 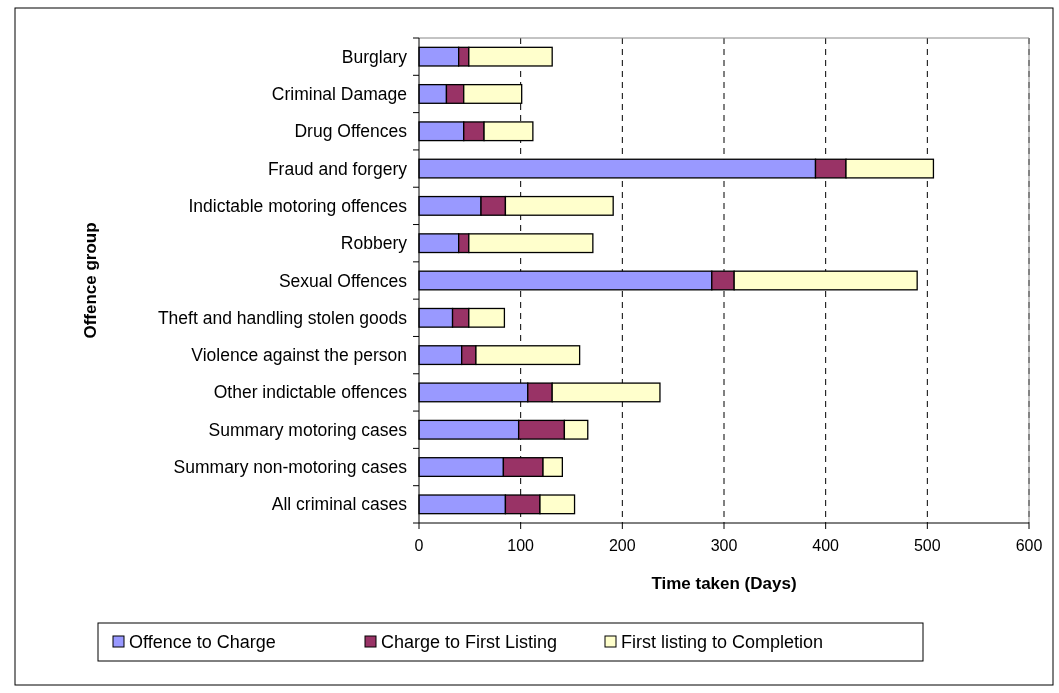 I want to click on x-tick-label: 0, so click(x=419, y=545).